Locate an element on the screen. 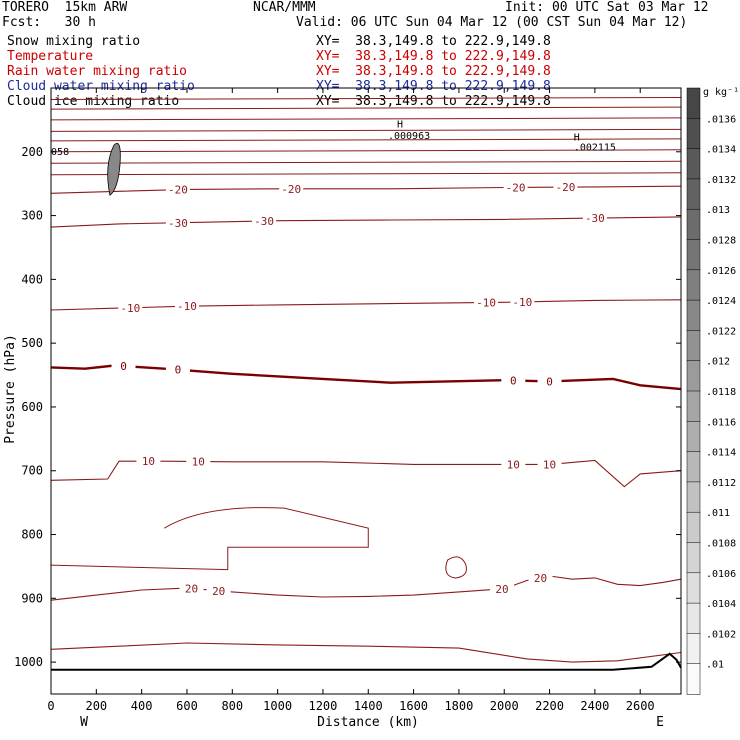 The width and height of the screenshot is (740, 740). colorbar-tick-label: .0112 is located at coordinates (721, 483).